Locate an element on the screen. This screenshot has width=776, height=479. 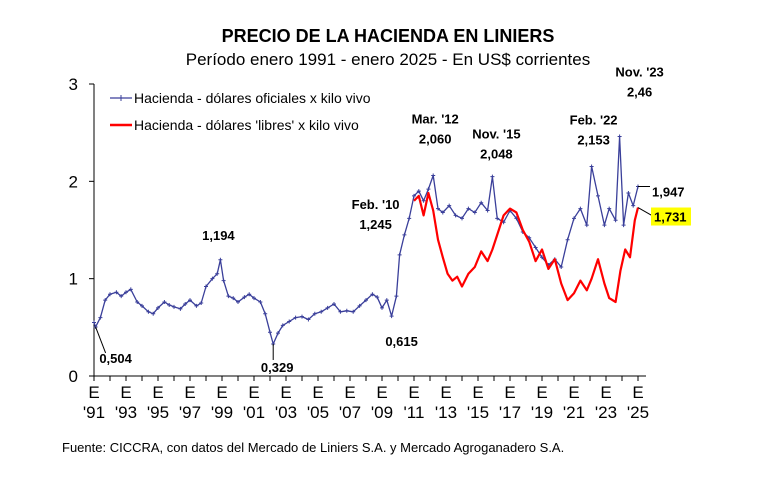
x-tick-label-year: '07 is located at coordinates (350, 412).